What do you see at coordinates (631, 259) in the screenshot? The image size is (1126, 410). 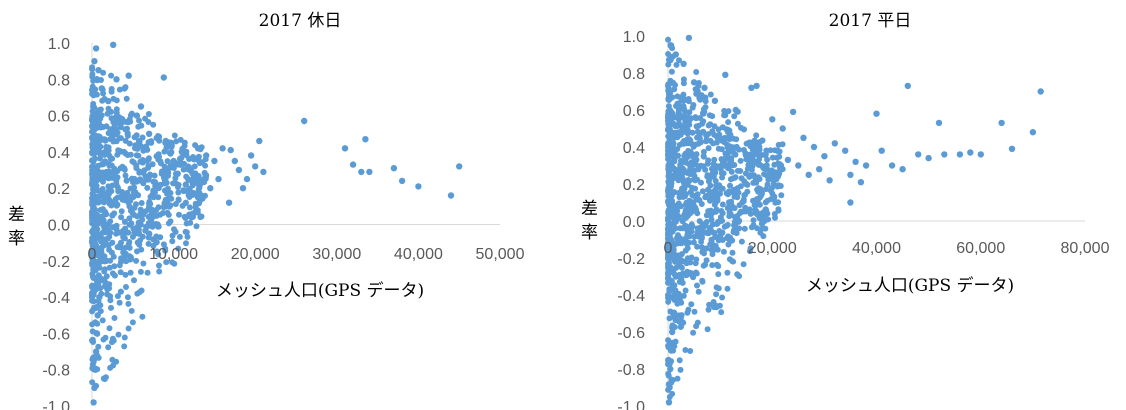 I see `y-tick-label: -0.2` at bounding box center [631, 259].